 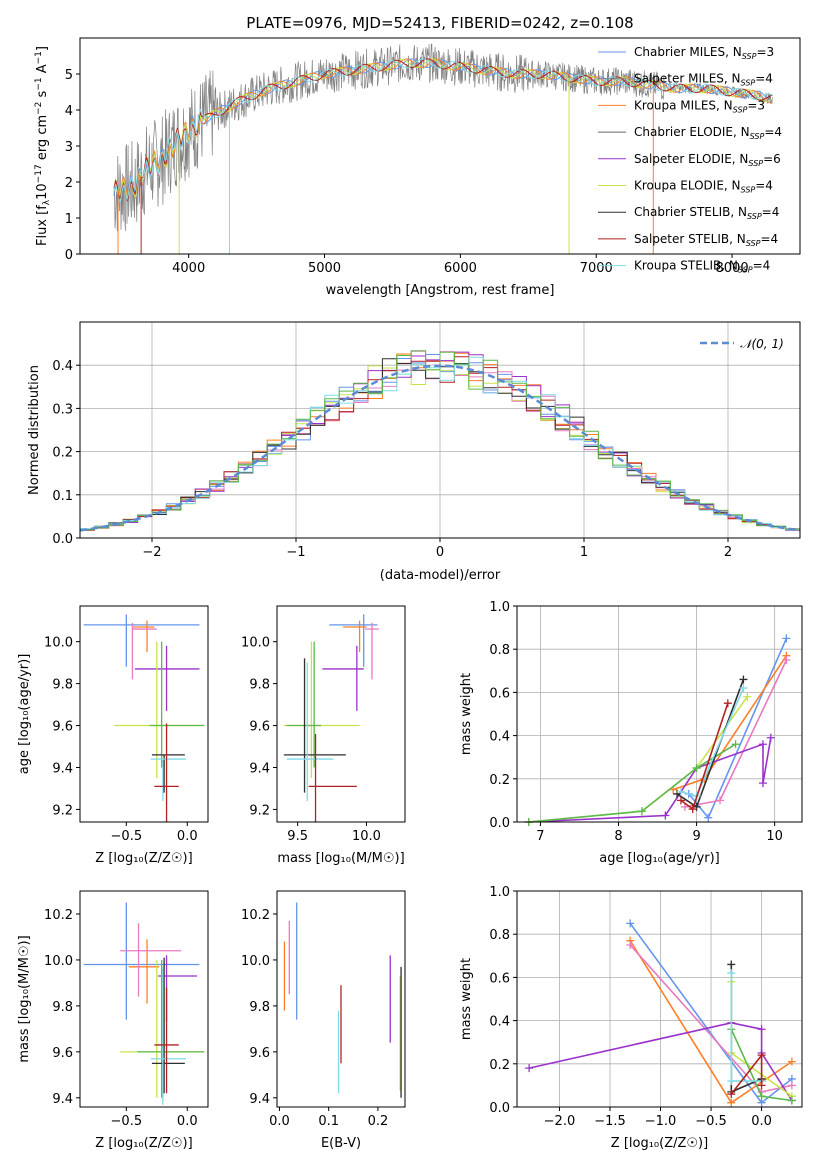 I want to click on legend-label: Kroupa MILES, NSSP=3, so click(x=699, y=106).